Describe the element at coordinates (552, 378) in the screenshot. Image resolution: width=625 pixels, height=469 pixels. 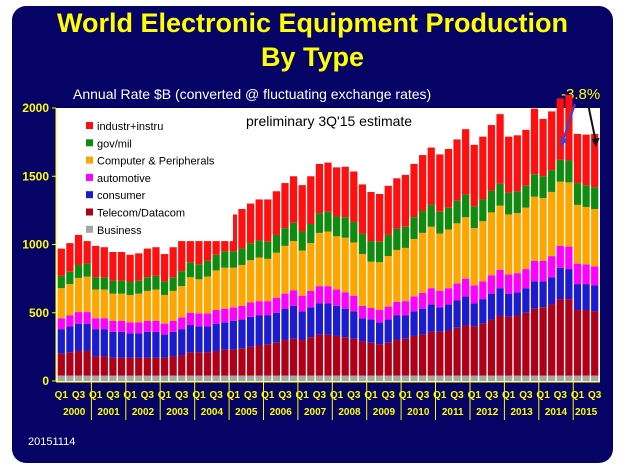
I see `bar-business-2014q2` at that location.